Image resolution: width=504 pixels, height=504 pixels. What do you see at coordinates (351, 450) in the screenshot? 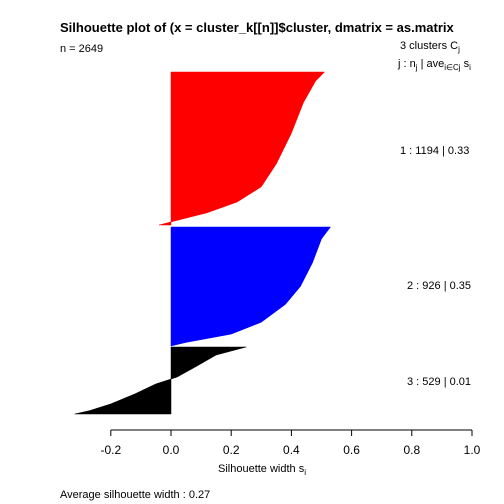
I see `x-tick-label: 0.6` at bounding box center [351, 450].